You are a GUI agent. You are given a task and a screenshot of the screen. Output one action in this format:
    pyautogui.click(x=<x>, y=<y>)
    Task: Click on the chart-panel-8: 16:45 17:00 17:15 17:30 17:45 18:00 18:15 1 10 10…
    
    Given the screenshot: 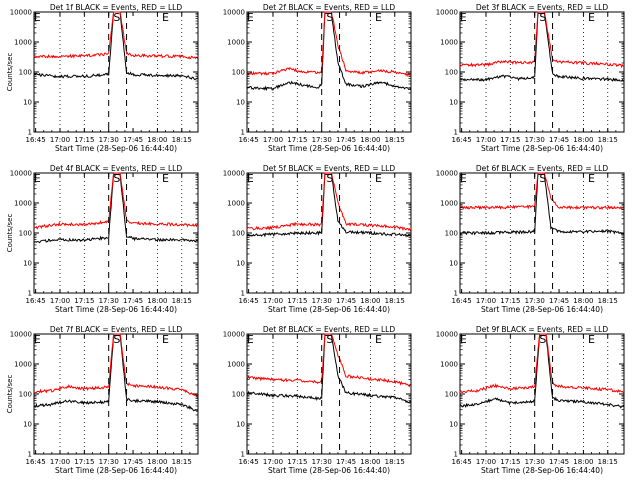 What is the action you would take?
    pyautogui.click(x=317, y=400)
    